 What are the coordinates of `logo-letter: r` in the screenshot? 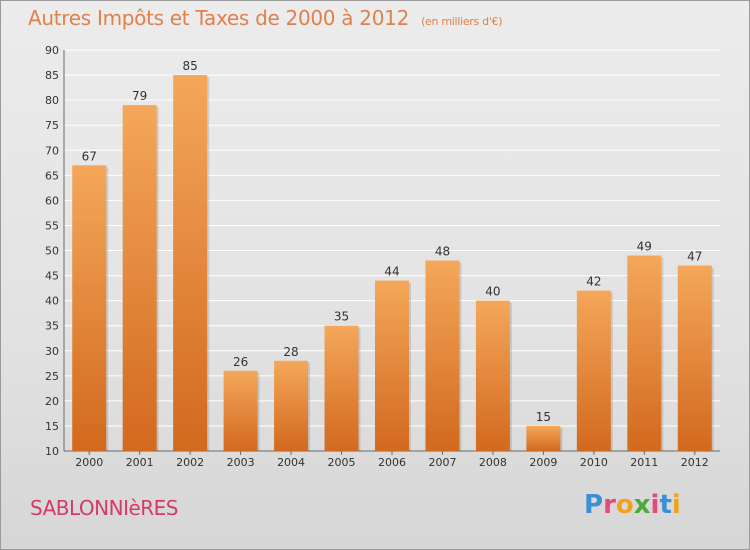 It's located at (609, 505).